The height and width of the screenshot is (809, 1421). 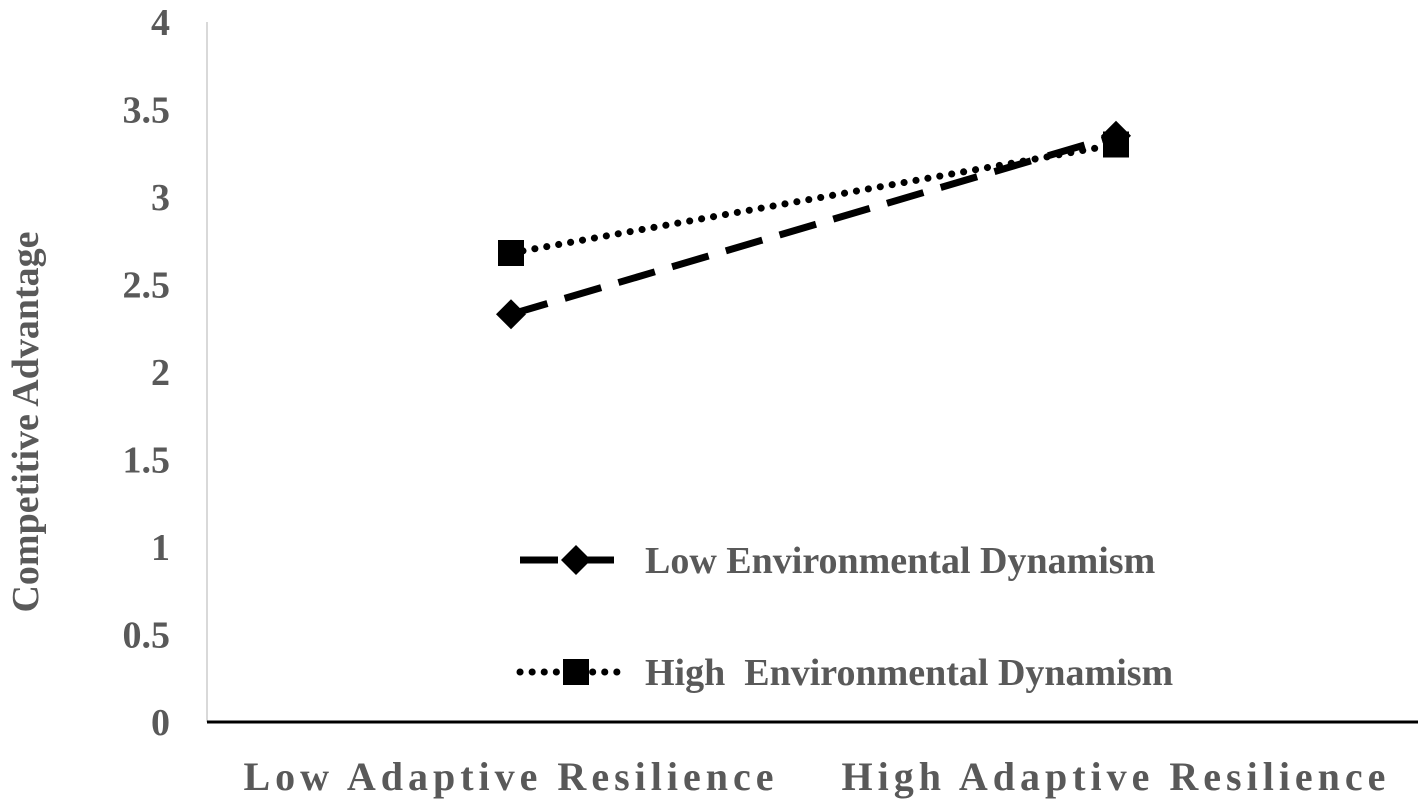 I want to click on y-tick-label: 1.5, so click(x=147, y=461).